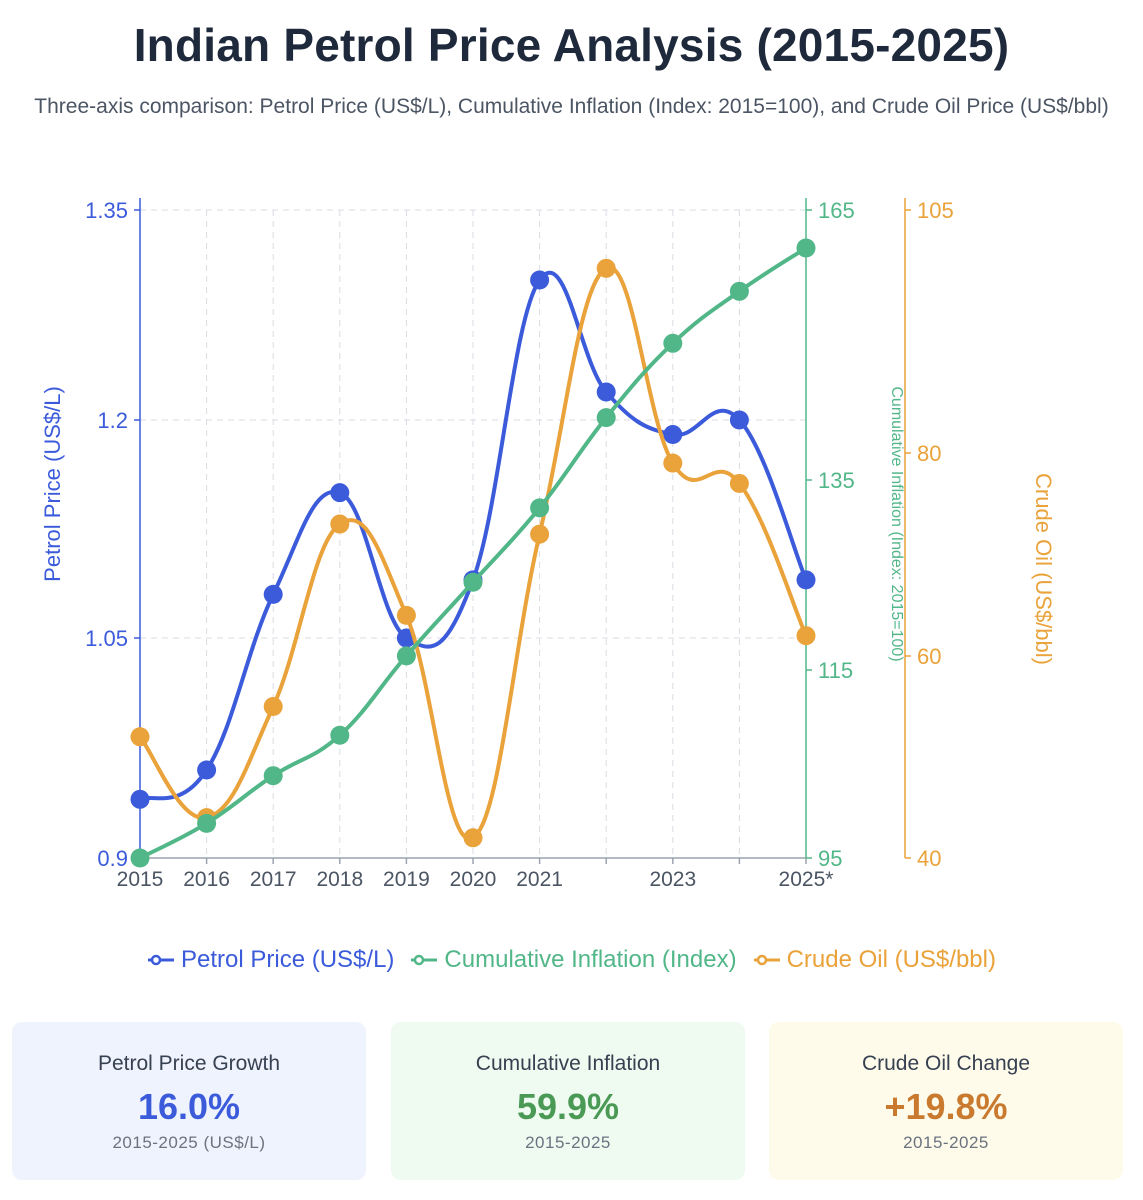 The image size is (1143, 1200). Describe the element at coordinates (946, 1063) in the screenshot. I see `card-title: Crude Oil Change` at that location.